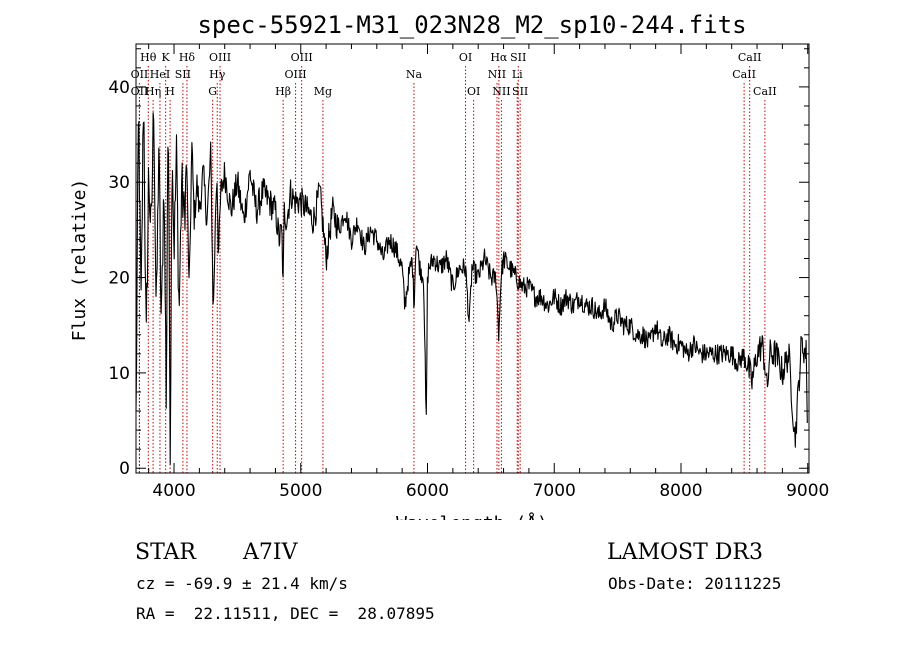  What do you see at coordinates (160, 74) in the screenshot?
I see `line-marker-label-4: HeI` at bounding box center [160, 74].